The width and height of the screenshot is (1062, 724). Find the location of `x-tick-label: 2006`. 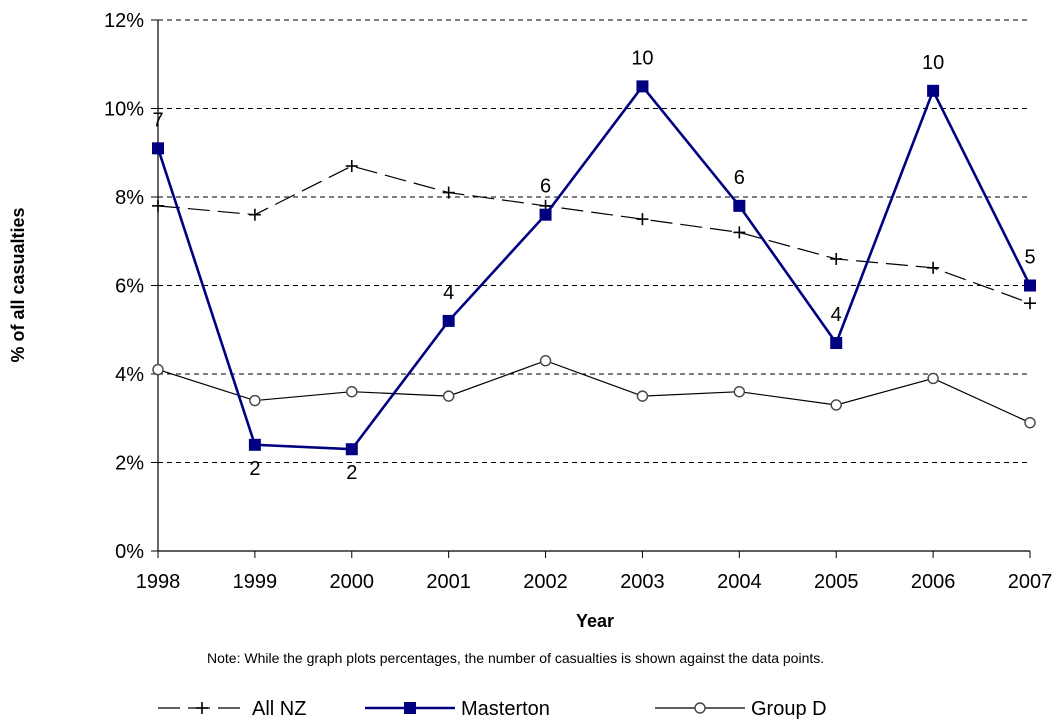

x-tick-label: 2006 is located at coordinates (933, 582).